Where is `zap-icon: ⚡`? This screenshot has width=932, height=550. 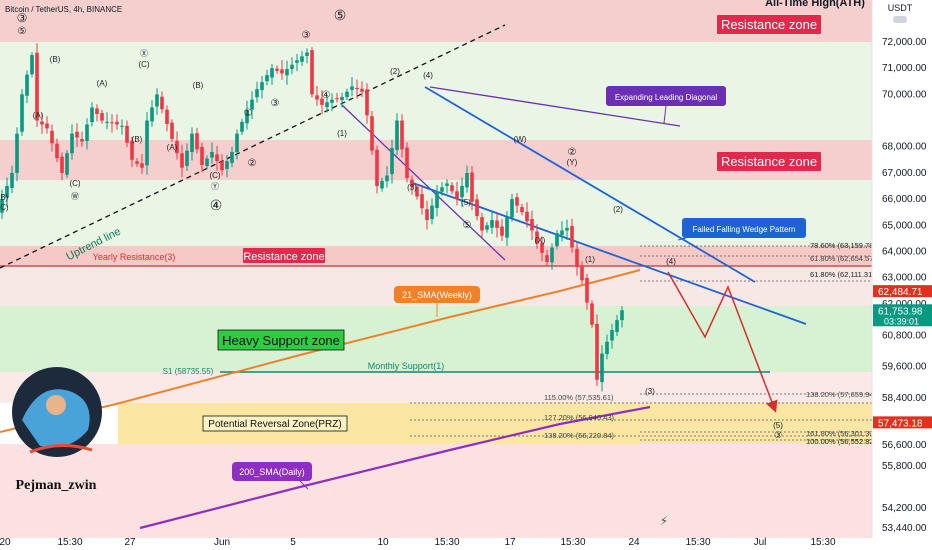
zap-icon: ⚡ is located at coordinates (664, 521).